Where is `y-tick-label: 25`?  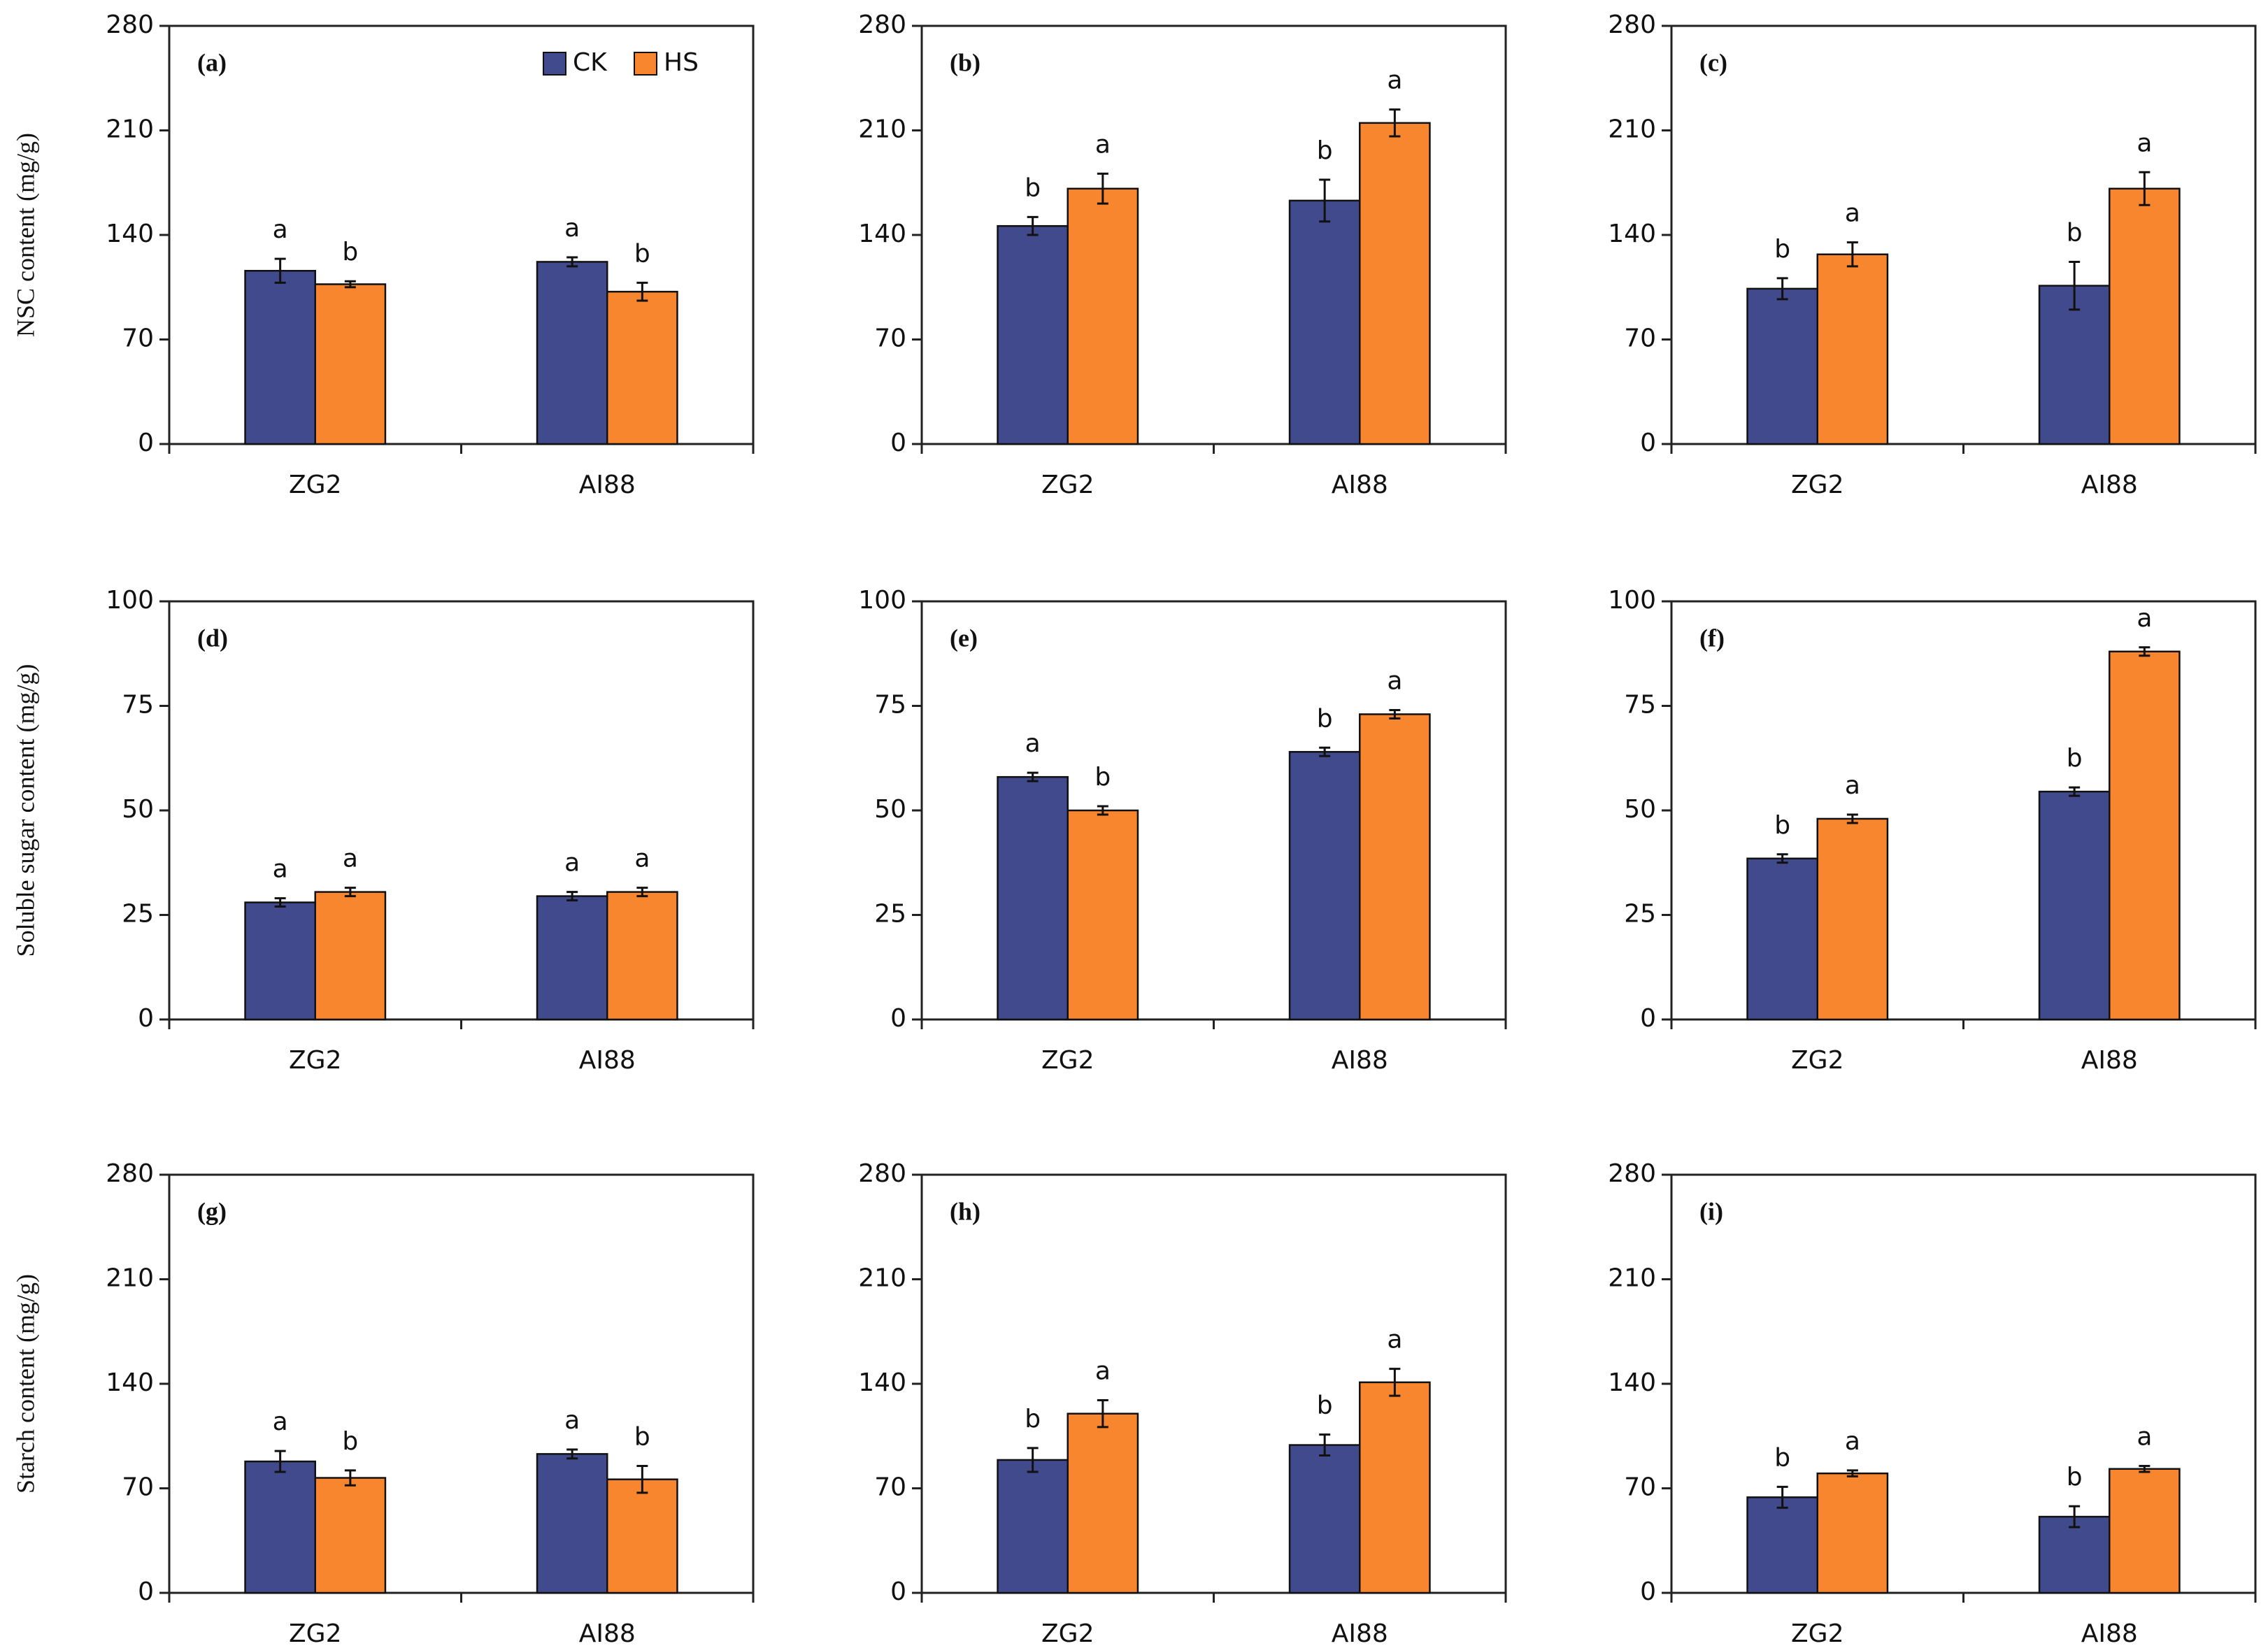
y-tick-label: 25 is located at coordinates (138, 915).